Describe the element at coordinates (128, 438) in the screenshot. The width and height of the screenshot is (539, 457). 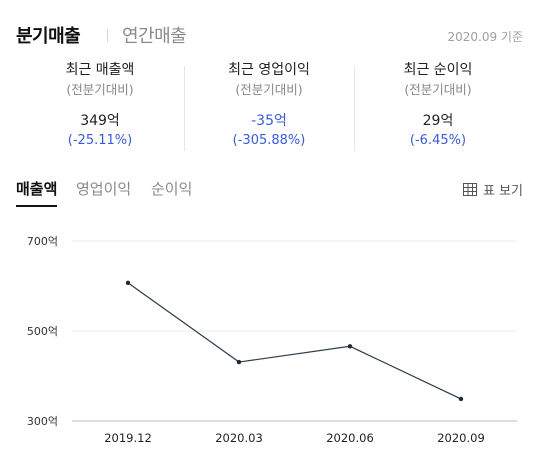
I see `x-tick-label: 2019.12` at that location.